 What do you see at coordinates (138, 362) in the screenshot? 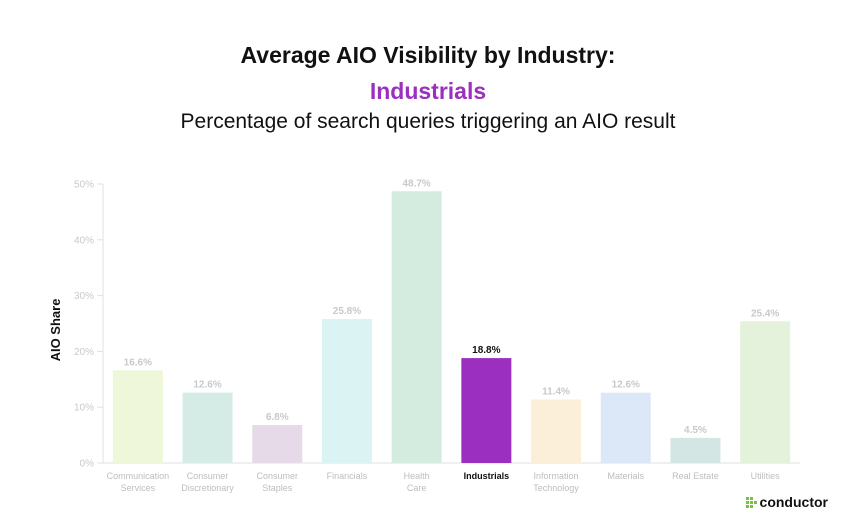
I see `bar-value-label: 16.6%` at bounding box center [138, 362].